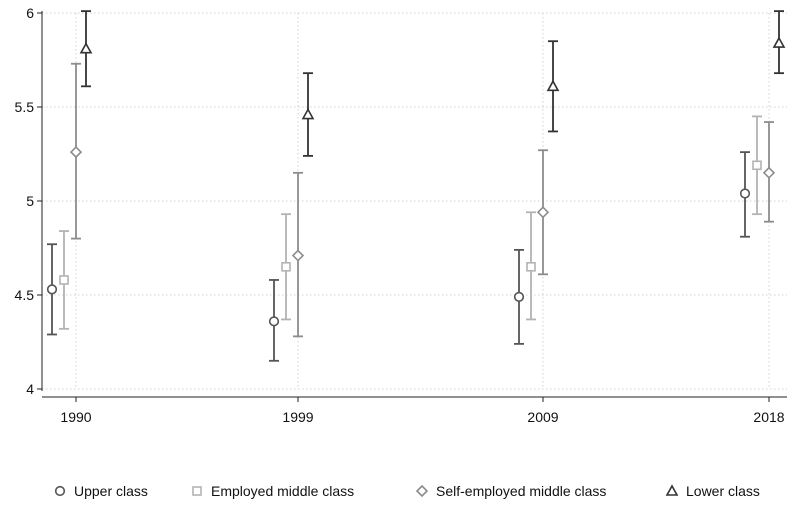 This screenshot has height=509, width=793. I want to click on legend-item: Employed middle class, so click(273, 491).